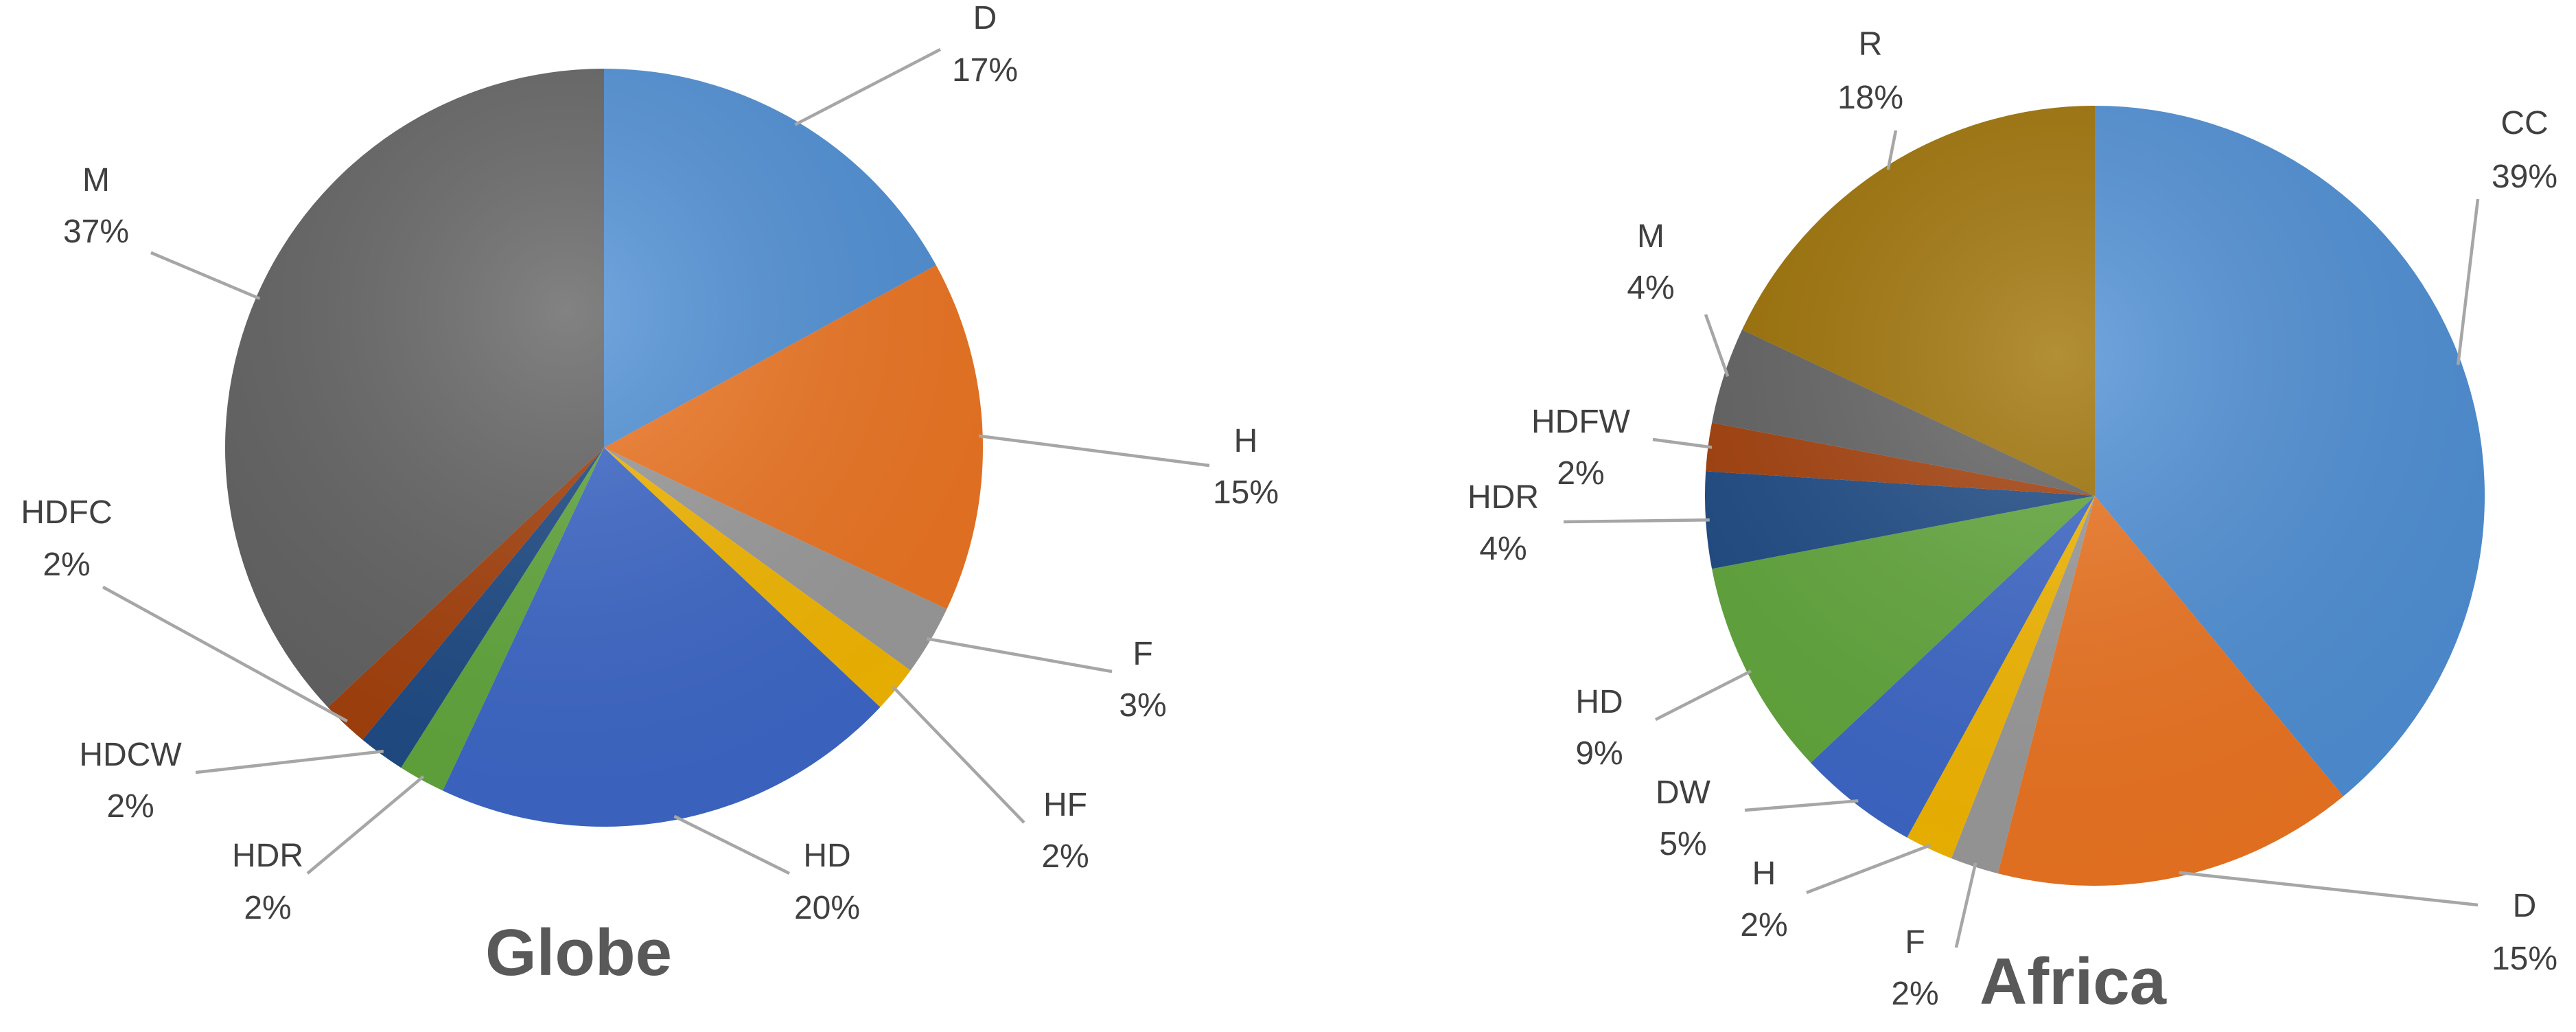 This screenshot has width=2576, height=1032. Describe the element at coordinates (1801, 806) in the screenshot. I see `leader-line-africa-dw` at that location.